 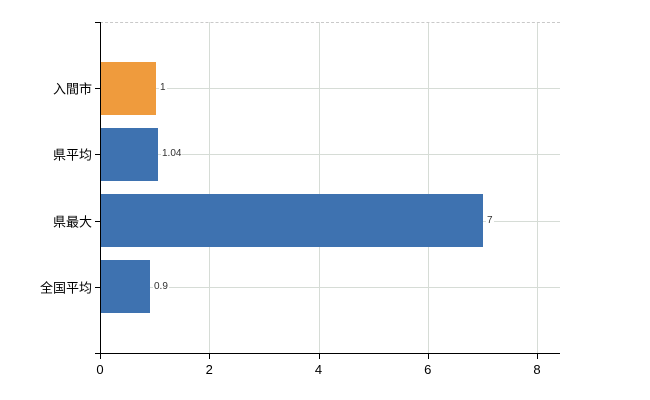 What do you see at coordinates (100, 369) in the screenshot?
I see `x-tick-label-0: 0` at bounding box center [100, 369].